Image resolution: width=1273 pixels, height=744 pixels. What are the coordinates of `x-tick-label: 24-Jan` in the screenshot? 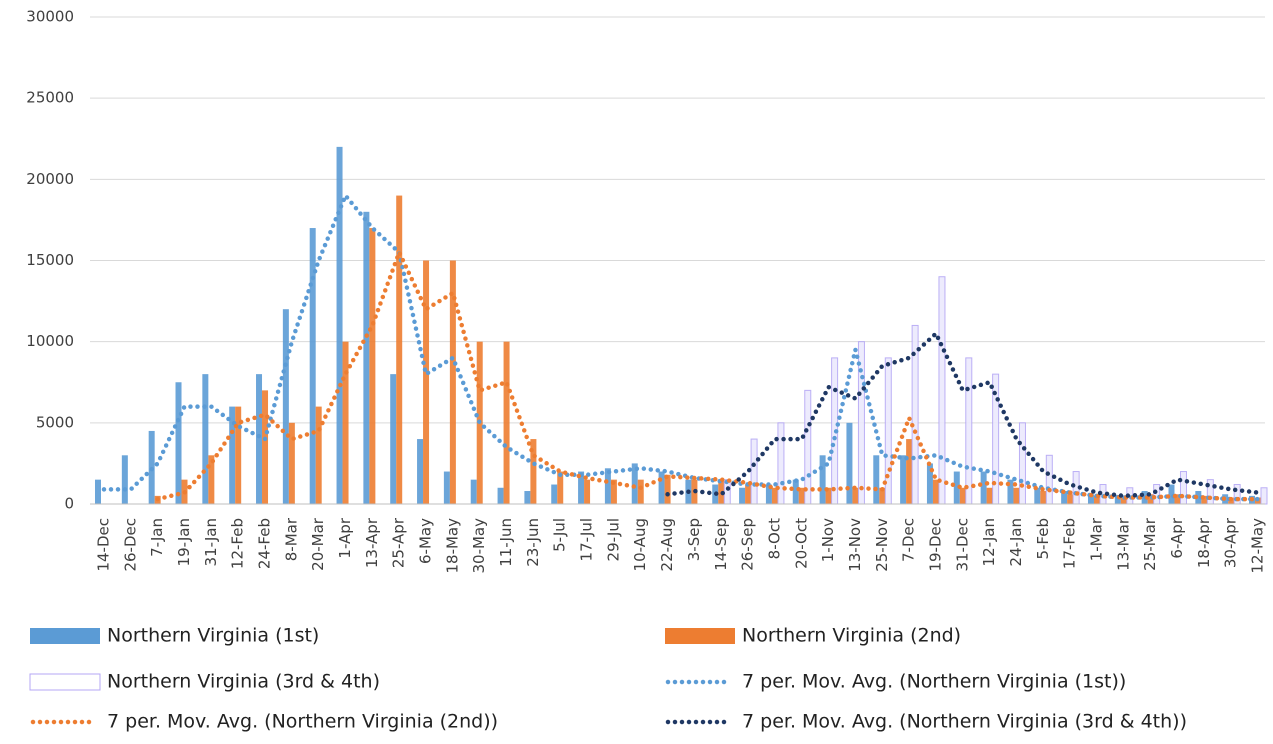 It's located at (1016, 542).